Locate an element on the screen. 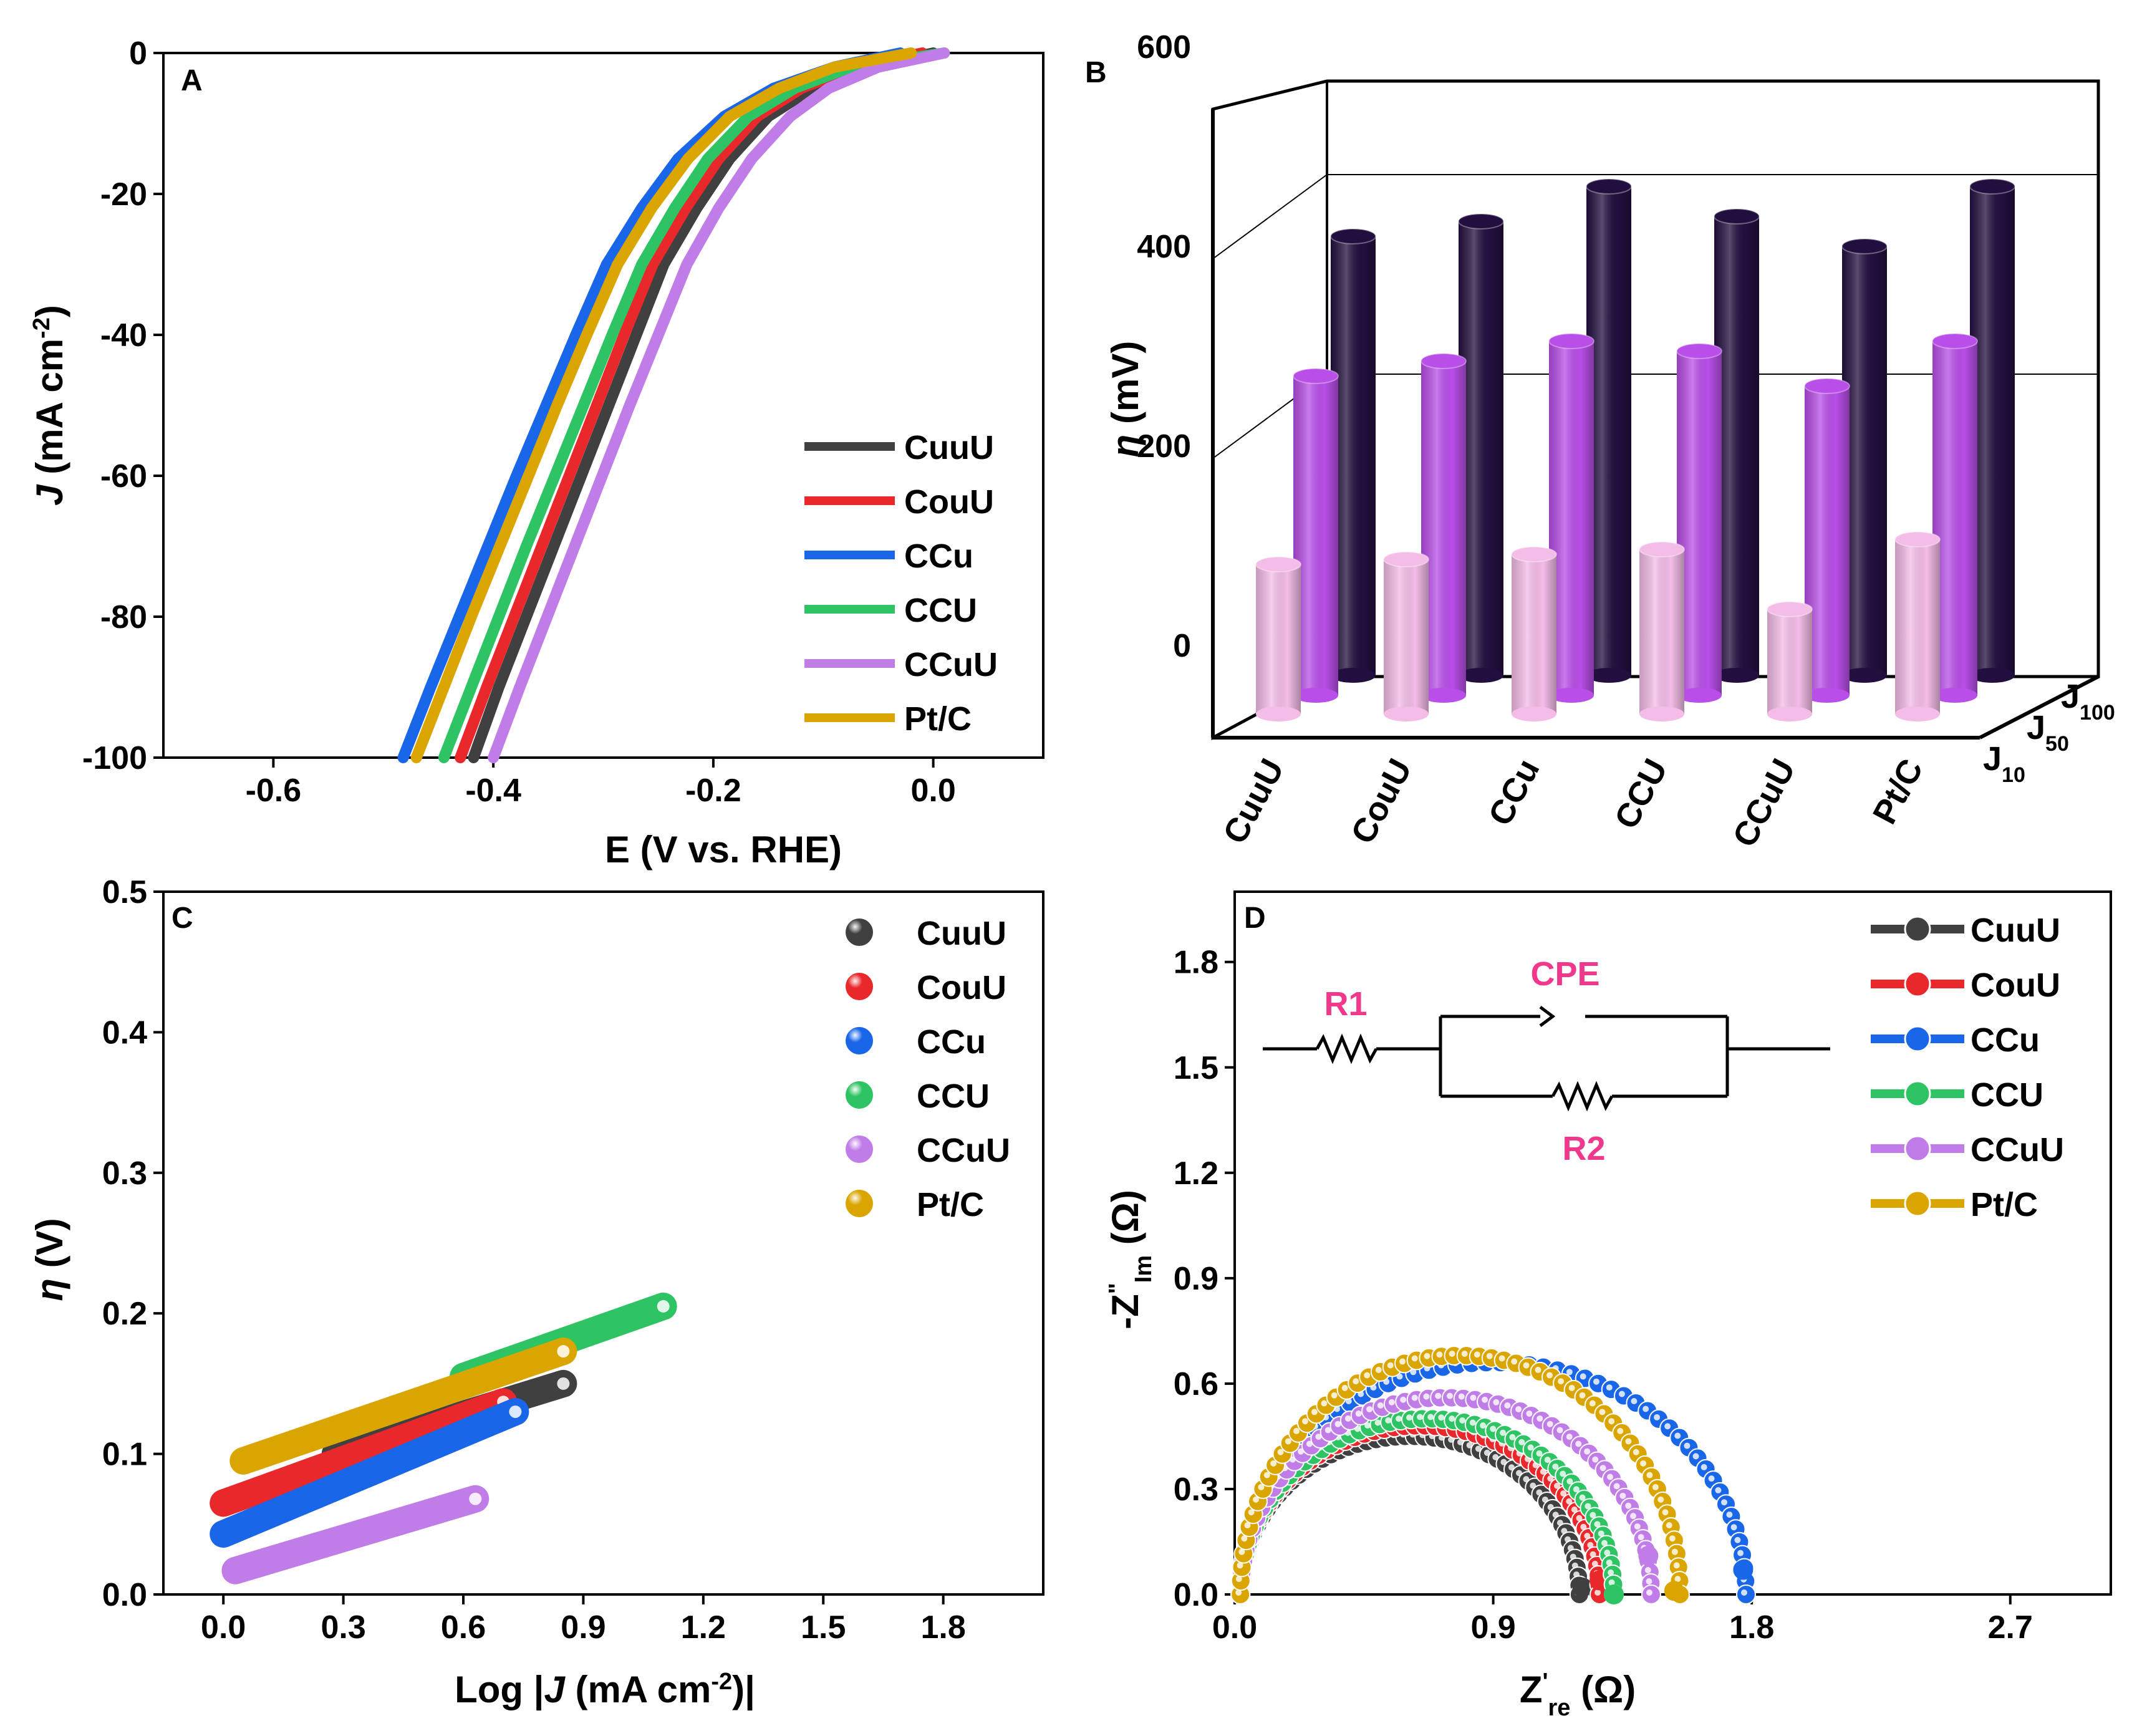 The height and width of the screenshot is (1736, 2142). category-label-ccu: CCU is located at coordinates (1642, 794).